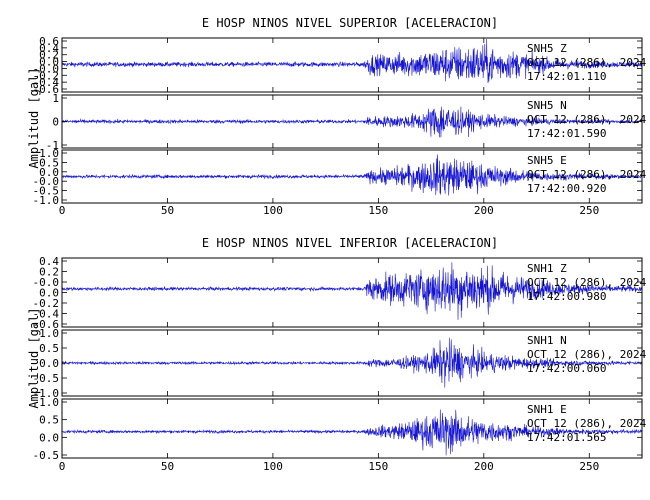 This screenshot has height=500, width=650. I want to click on station-component: SNH1 Z, so click(547, 268).